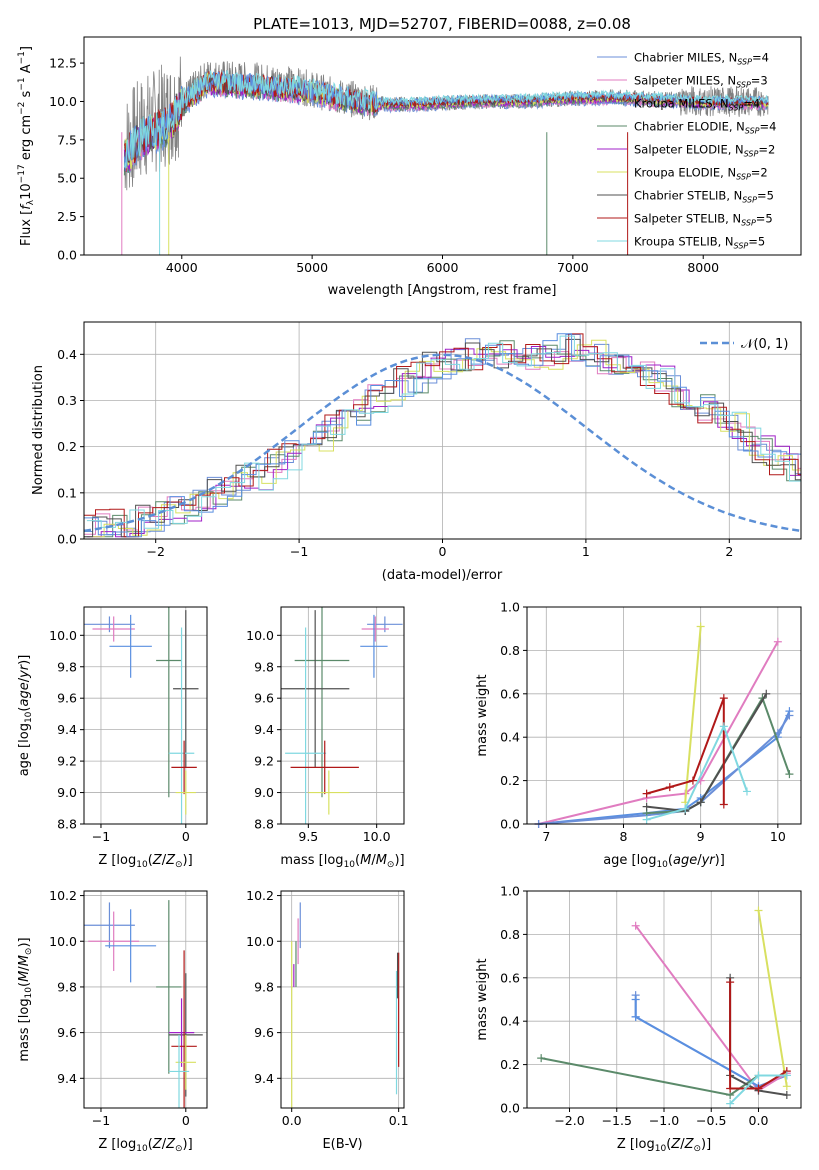 Image resolution: width=819 pixels, height=1170 pixels. I want to click on spectrum-xlabel: wavelength [Angstrom, rest frame], so click(442, 290).